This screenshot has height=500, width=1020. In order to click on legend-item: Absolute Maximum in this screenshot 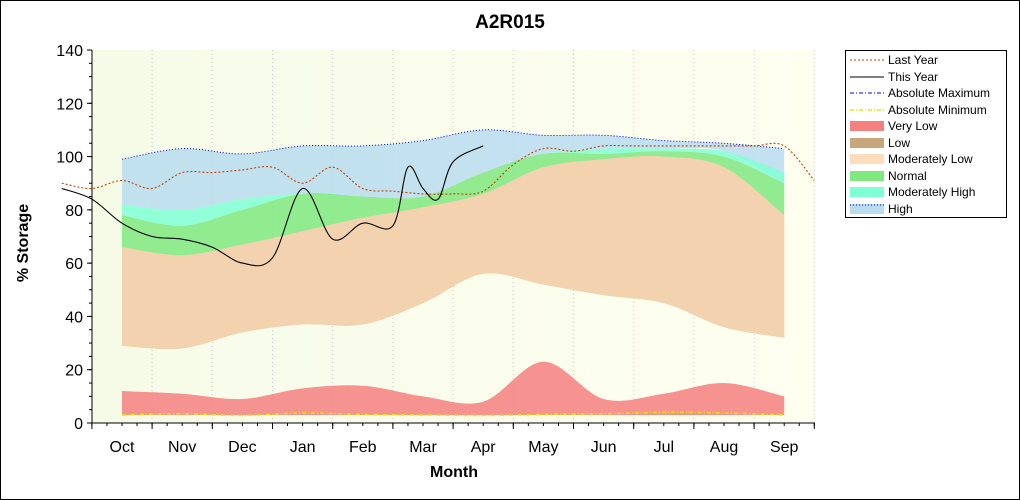, I will do `click(926, 93)`.